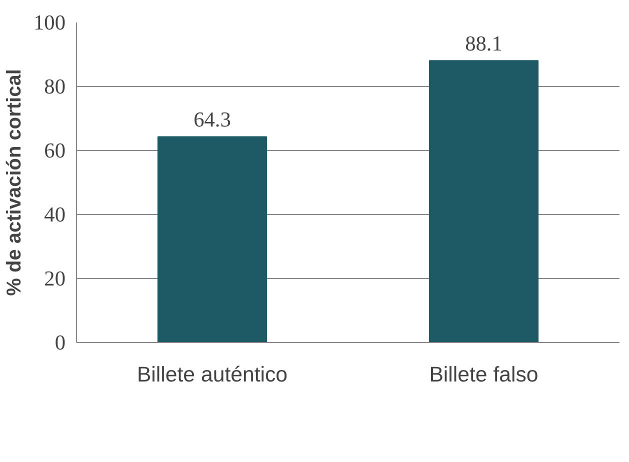 This screenshot has height=462, width=629. I want to click on y-tick-label: 20, so click(55, 278).